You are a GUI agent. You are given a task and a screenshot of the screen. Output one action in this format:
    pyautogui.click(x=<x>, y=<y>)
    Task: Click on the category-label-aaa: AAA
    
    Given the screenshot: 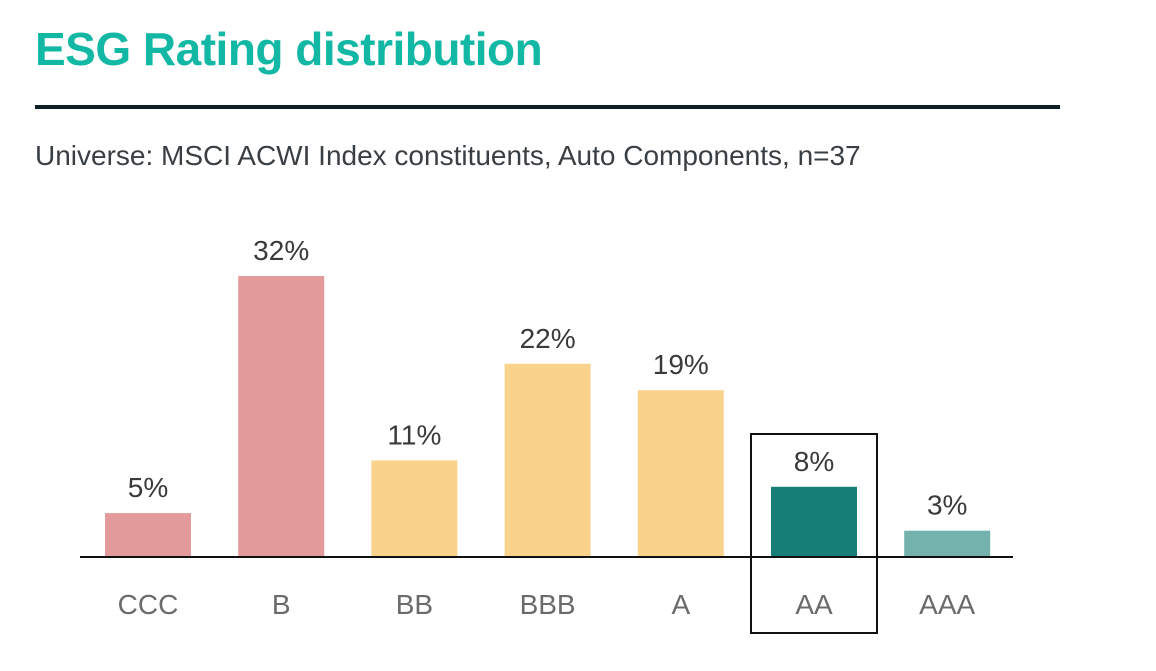 What is the action you would take?
    pyautogui.click(x=947, y=604)
    